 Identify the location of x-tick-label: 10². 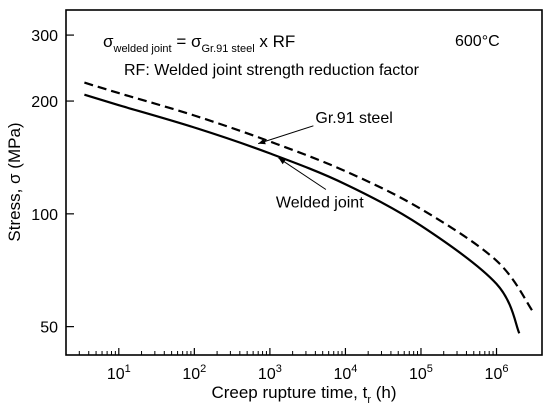
(194, 373).